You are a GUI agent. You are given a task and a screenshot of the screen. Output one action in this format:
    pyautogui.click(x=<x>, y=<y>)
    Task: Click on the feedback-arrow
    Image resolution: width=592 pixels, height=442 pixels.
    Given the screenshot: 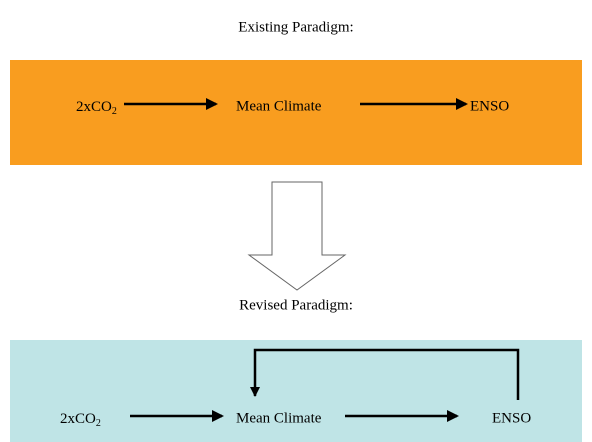 What is the action you would take?
    pyautogui.click(x=385, y=374)
    